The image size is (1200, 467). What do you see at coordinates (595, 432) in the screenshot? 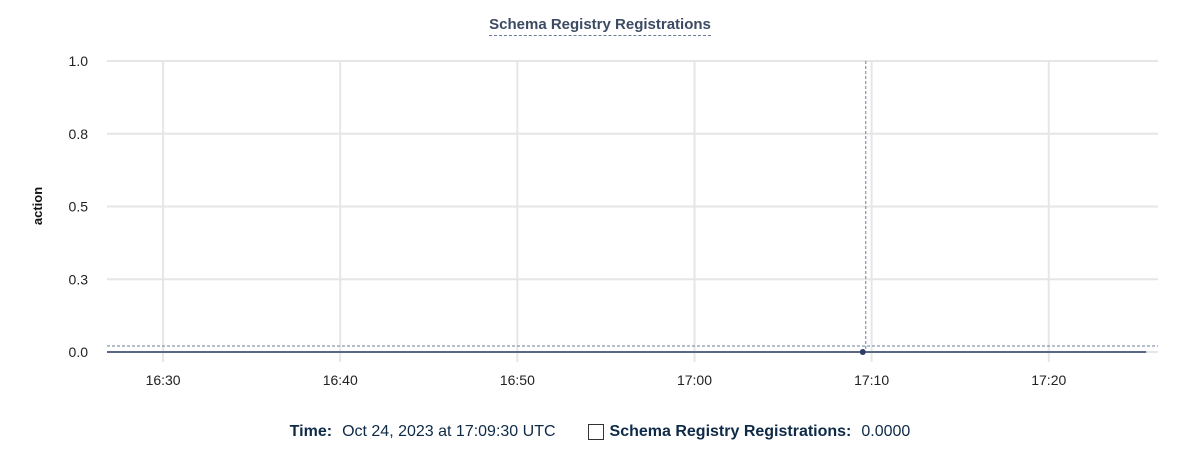
I see `series-checkbox` at bounding box center [595, 432].